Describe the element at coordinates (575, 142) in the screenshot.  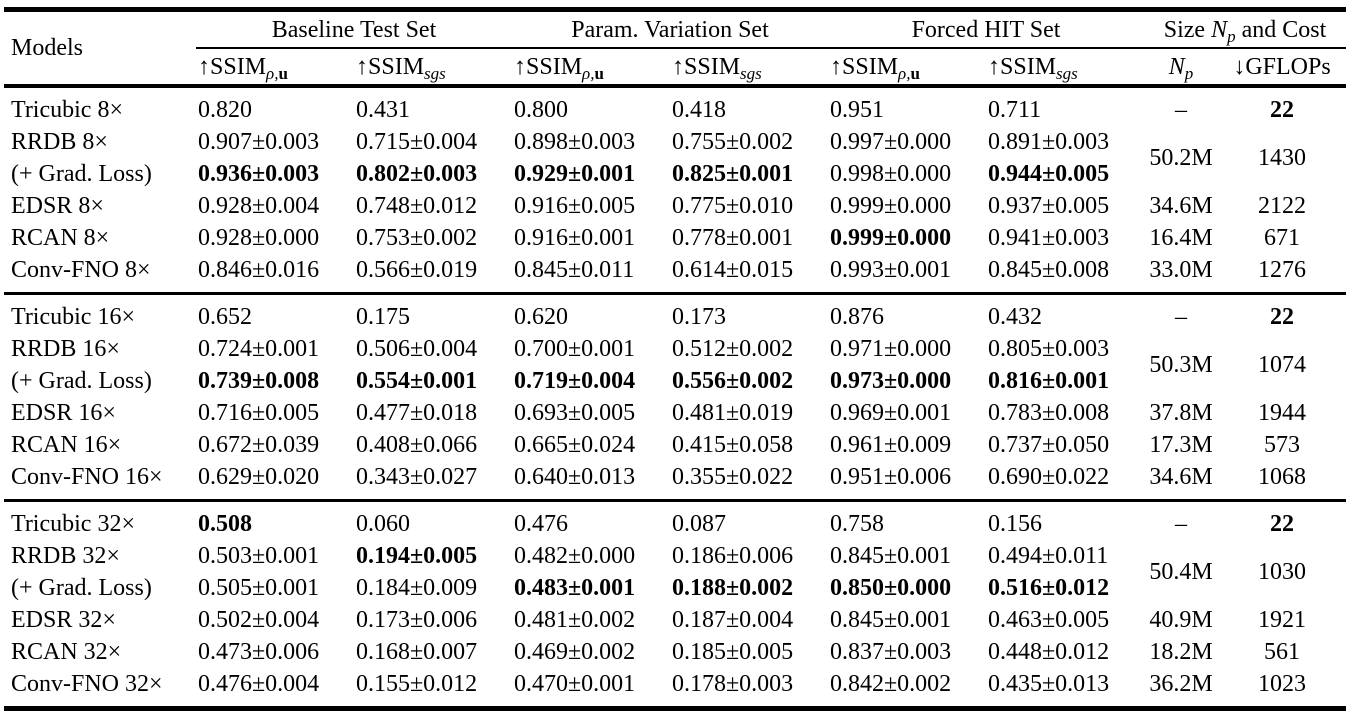
I see `metric-value-cell: 0.898±0.003` at that location.